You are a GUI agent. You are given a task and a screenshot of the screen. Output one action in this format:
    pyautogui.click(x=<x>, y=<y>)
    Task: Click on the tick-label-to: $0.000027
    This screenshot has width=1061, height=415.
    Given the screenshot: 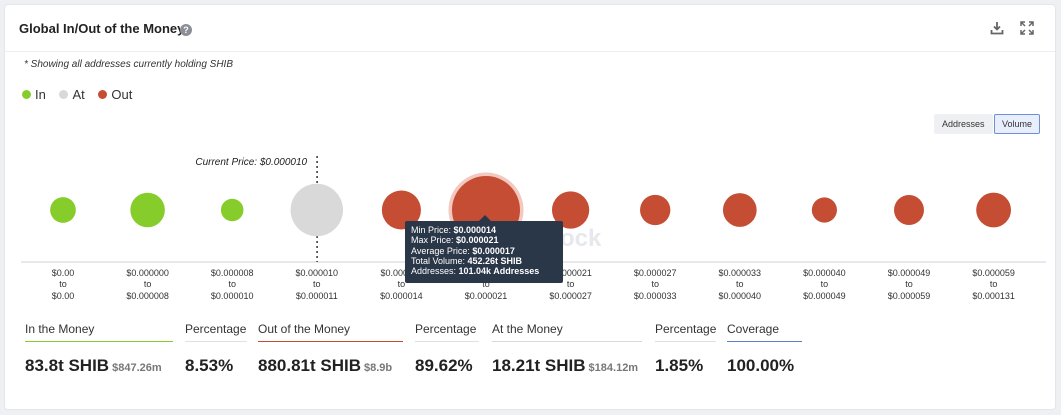 What is the action you would take?
    pyautogui.click(x=570, y=296)
    